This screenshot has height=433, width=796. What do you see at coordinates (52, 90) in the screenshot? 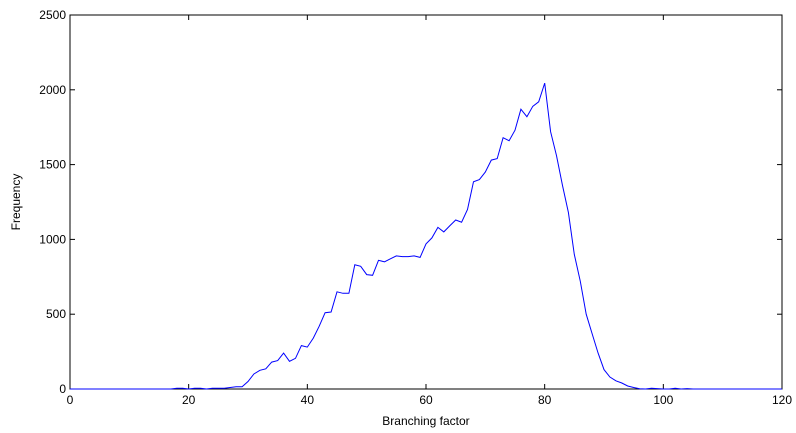
I see `y-tick-label: 2000` at bounding box center [52, 90].